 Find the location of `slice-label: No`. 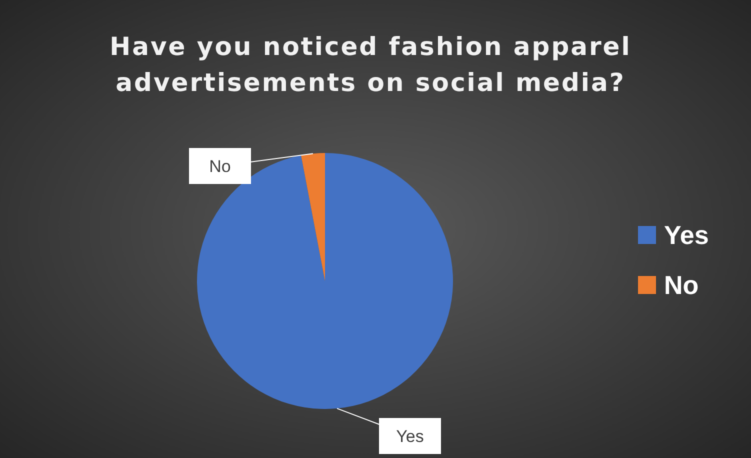

slice-label: No is located at coordinates (220, 166).